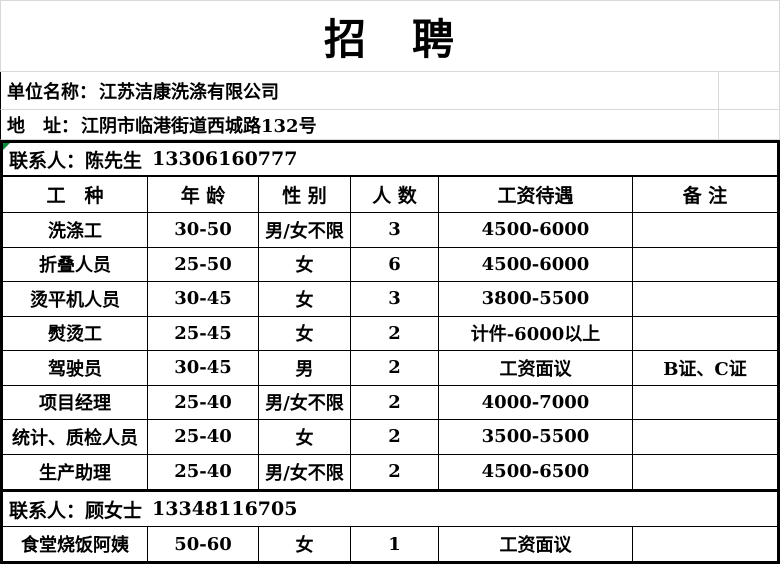  I want to click on table-row: 折叠人员 25-50 女 6 4500-6000, so click(390, 264).